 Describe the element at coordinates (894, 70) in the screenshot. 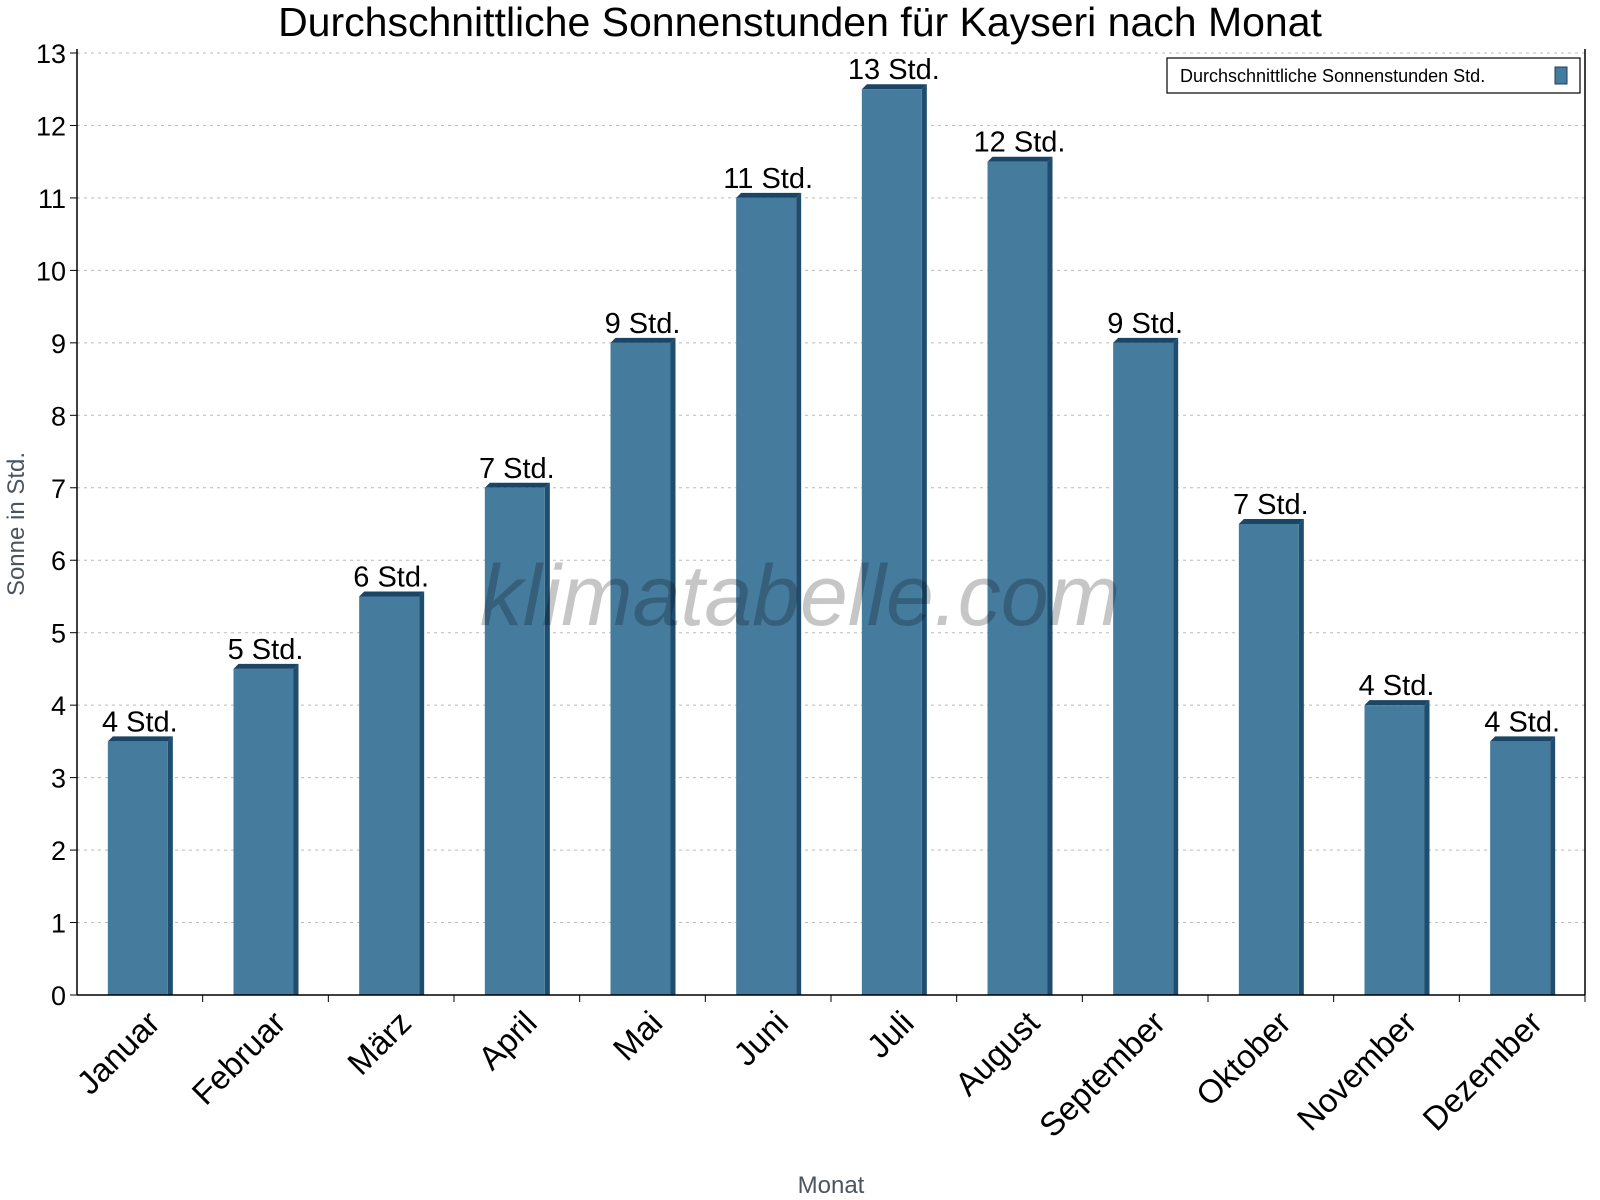

I see `data-label: 13 Std.` at that location.